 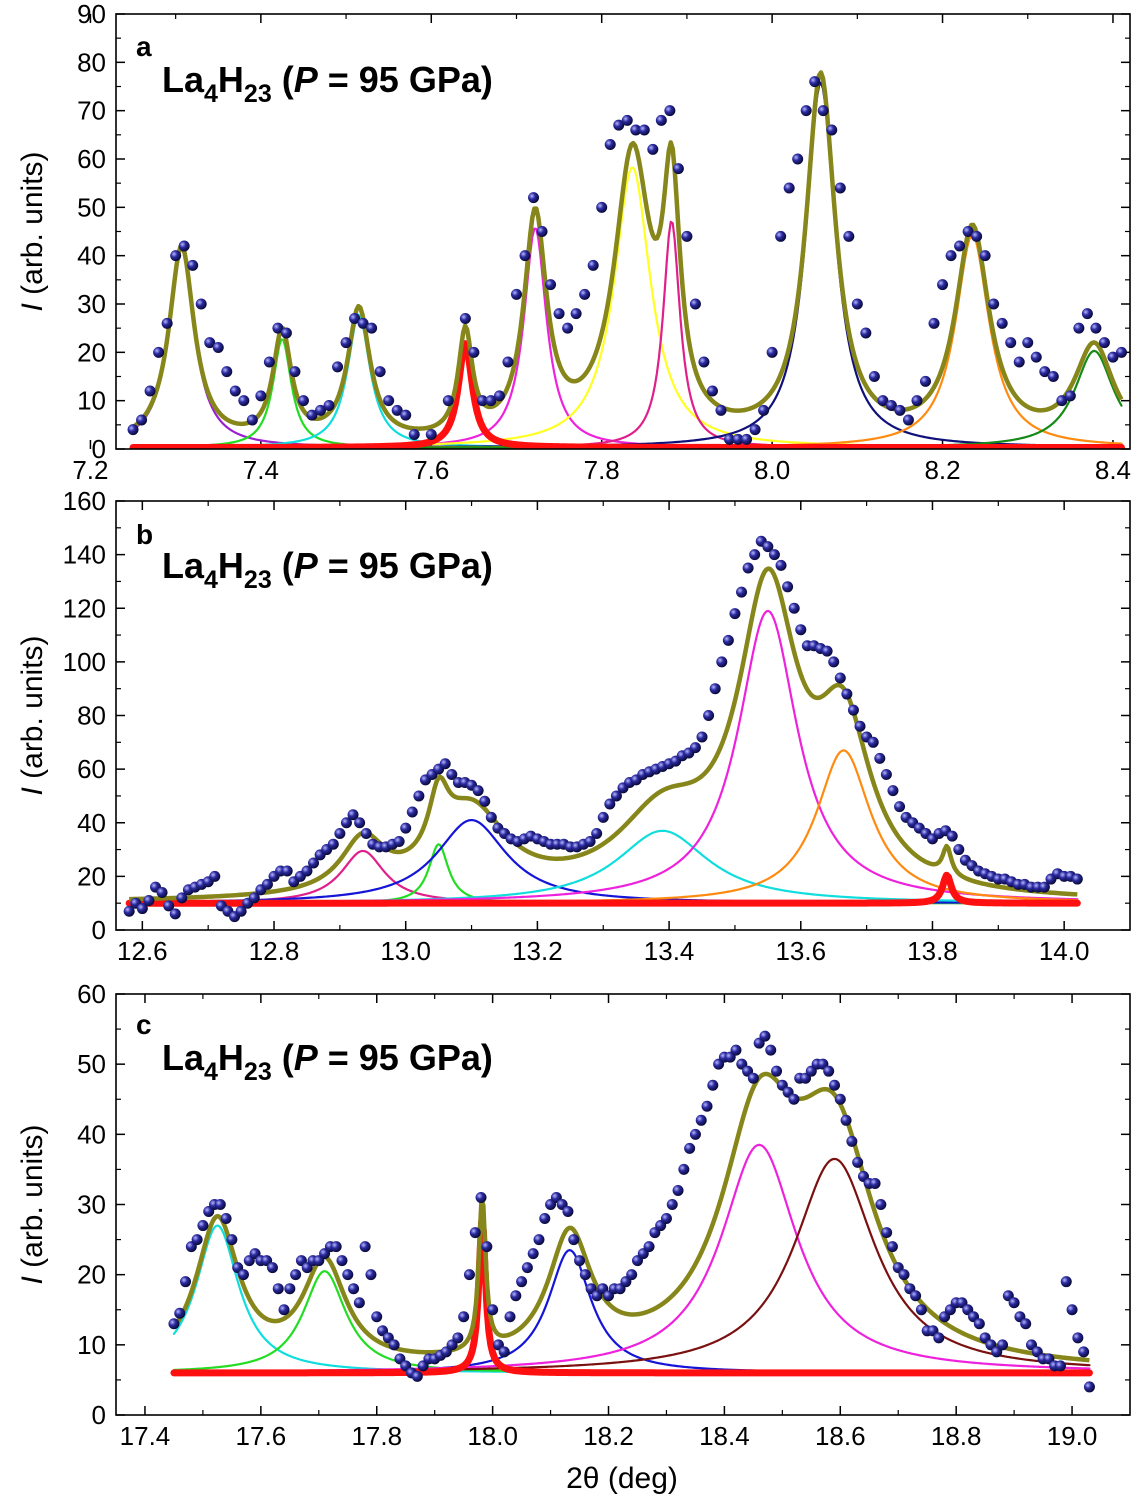 What do you see at coordinates (84, 608) in the screenshot?
I see `y-tick-label: 120` at bounding box center [84, 608].